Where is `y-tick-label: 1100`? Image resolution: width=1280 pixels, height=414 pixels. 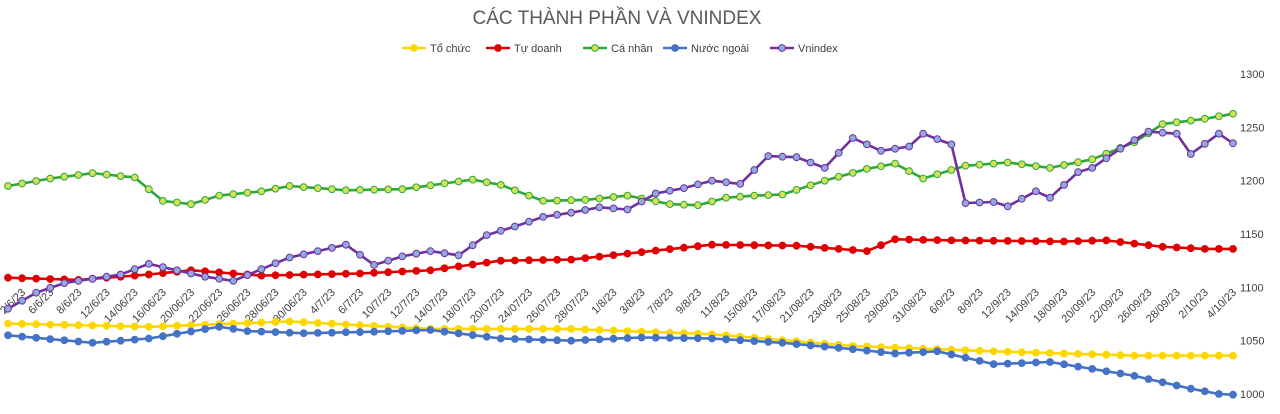 y-tick-label: 1100 is located at coordinates (1252, 288).